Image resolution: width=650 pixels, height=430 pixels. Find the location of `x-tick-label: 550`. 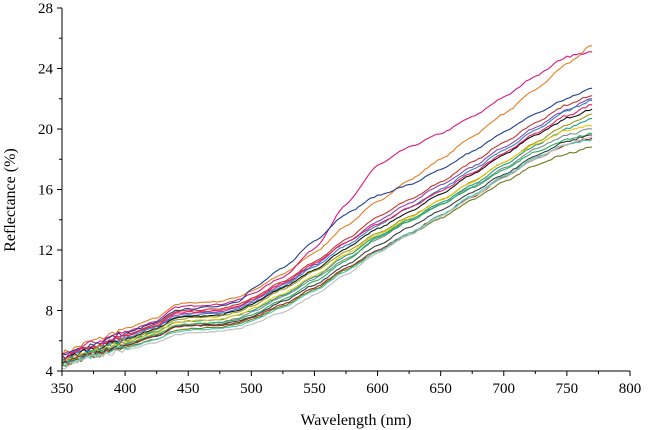

x-tick-label: 550 is located at coordinates (314, 389).